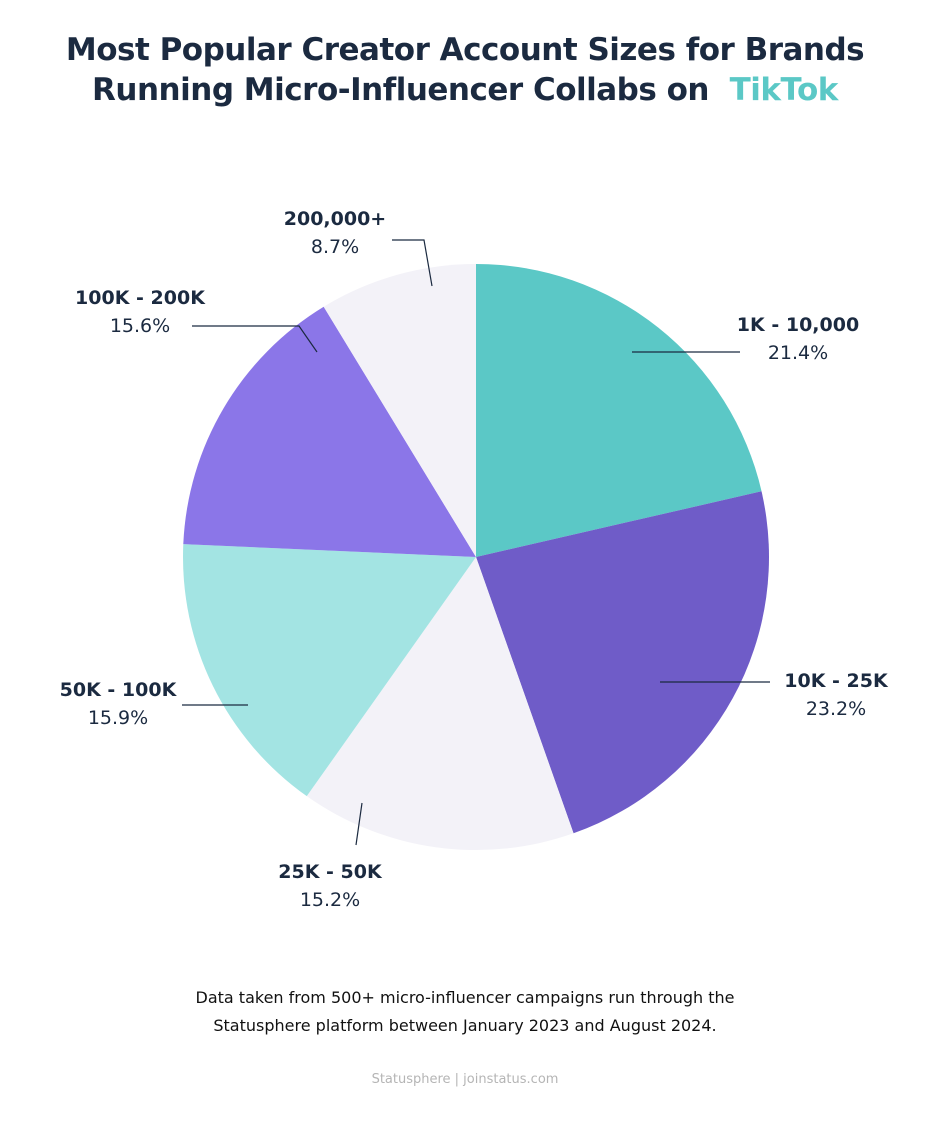 This screenshot has width=930, height=1122. Describe the element at coordinates (255, 339) in the screenshot. I see `leader-line-100k-200k` at that location.